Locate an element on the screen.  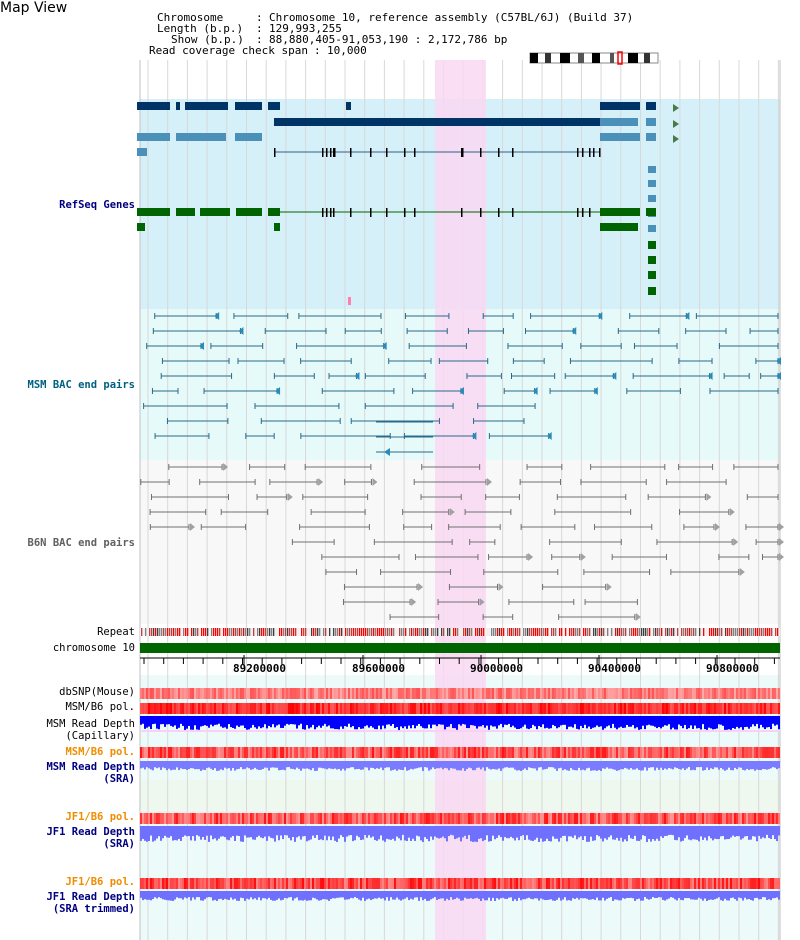
refseq-label: RefSeq Genes is located at coordinates (97, 205).